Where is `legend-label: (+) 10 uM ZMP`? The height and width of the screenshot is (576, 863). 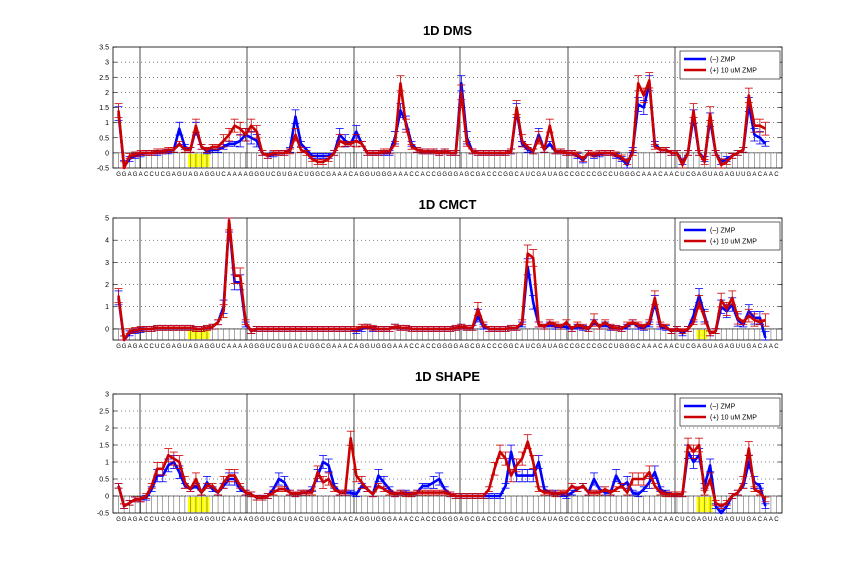
legend-label: (+) 10 uM ZMP is located at coordinates (733, 71).